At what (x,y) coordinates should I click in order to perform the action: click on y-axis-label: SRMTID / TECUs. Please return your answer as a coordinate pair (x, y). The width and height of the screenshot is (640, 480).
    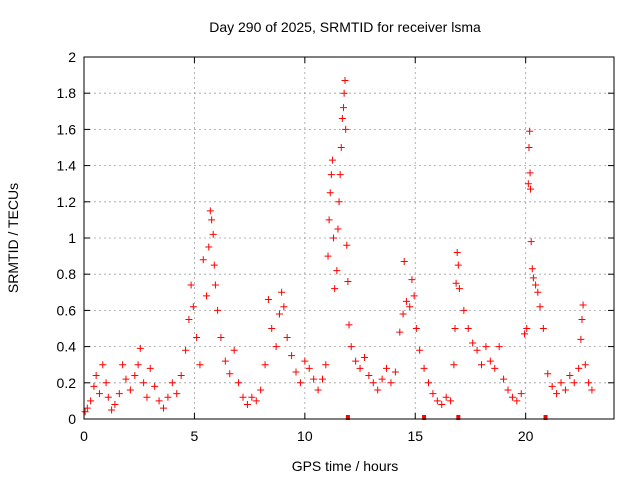
    Looking at the image, I should click on (13, 238).